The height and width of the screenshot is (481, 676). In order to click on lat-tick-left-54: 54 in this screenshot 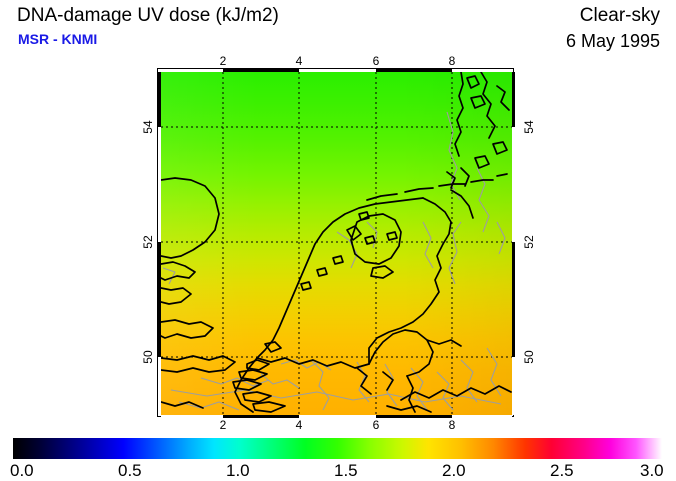, I will do `click(148, 127)`.